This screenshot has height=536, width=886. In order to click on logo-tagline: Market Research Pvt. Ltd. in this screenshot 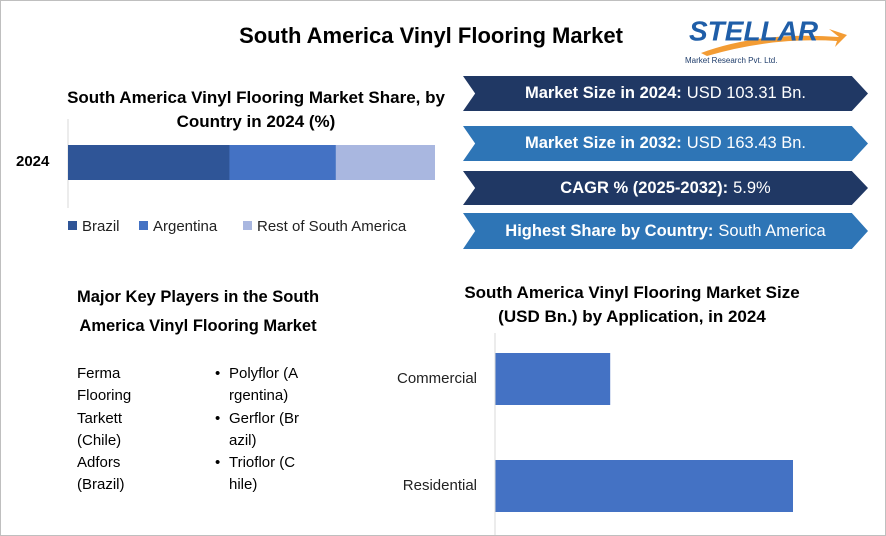, I will do `click(731, 60)`.